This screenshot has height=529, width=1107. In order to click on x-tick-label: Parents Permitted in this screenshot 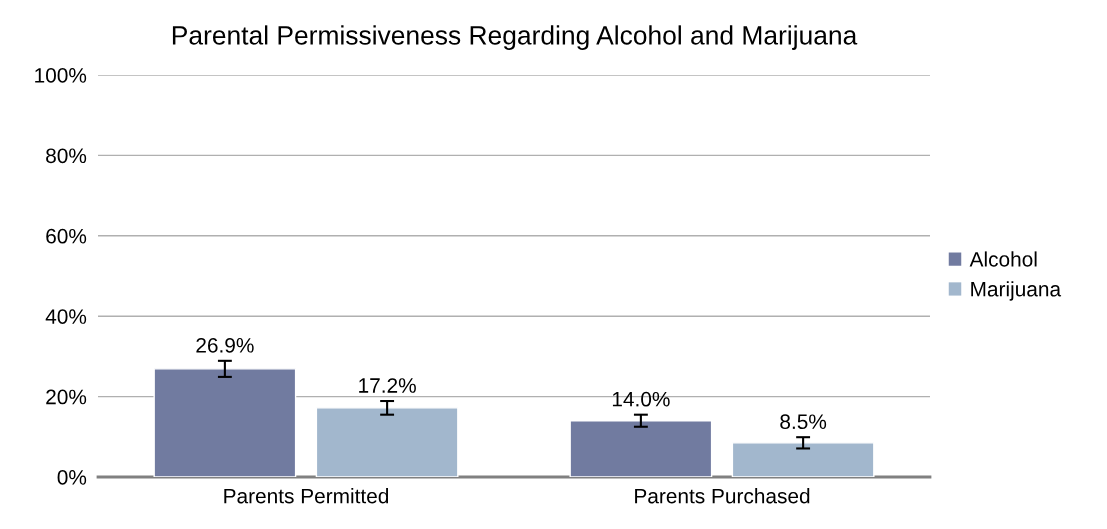, I will do `click(306, 496)`.